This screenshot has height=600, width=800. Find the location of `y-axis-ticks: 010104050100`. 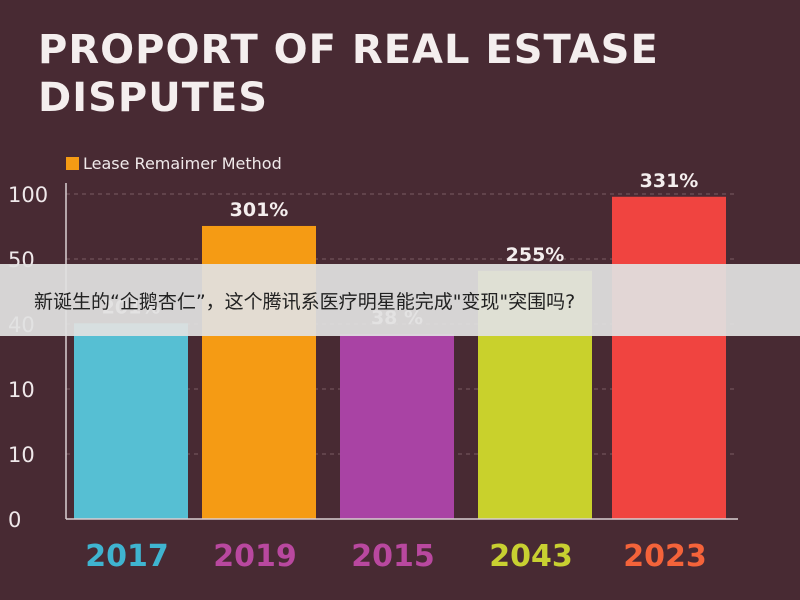

y-axis-ticks: 010104050100 is located at coordinates (28, 357).